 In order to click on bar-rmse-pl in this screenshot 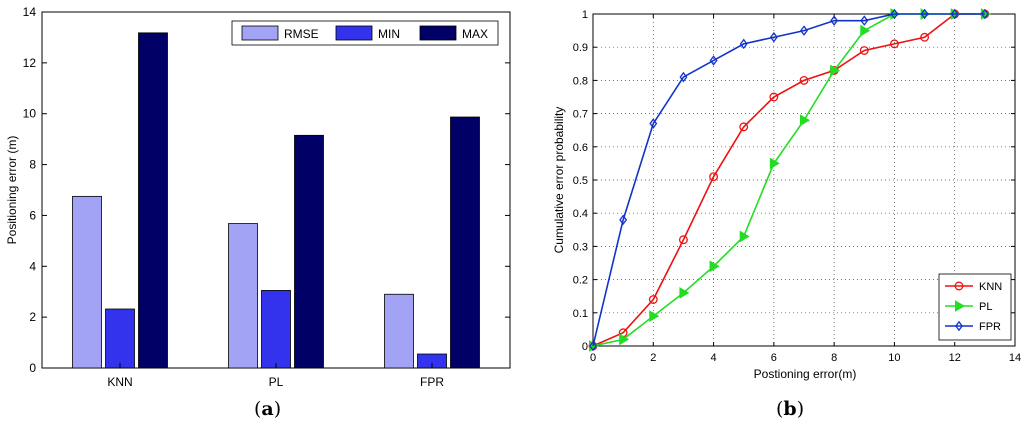, I will do `click(243, 296)`.